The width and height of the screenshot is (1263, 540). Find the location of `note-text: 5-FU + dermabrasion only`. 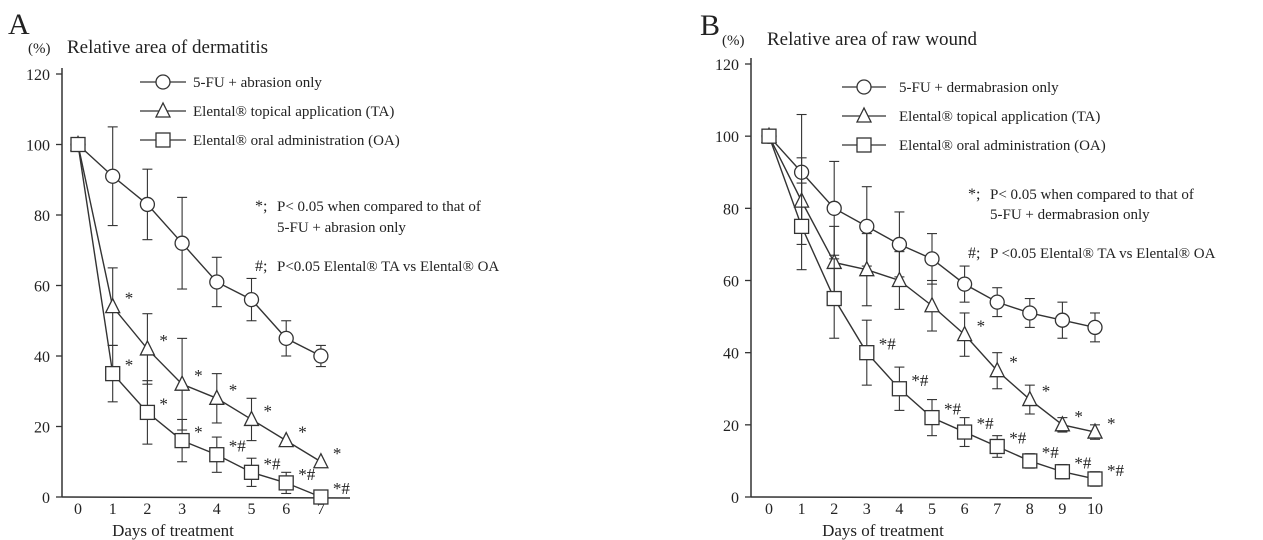

note-text: 5-FU + dermabrasion only is located at coordinates (1070, 215).